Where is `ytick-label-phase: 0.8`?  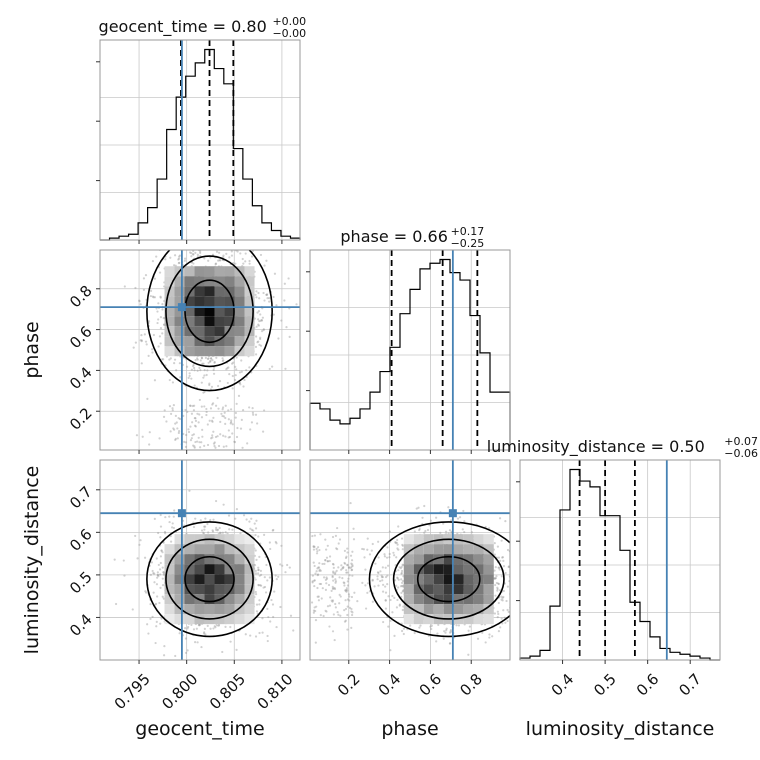
ytick-label-phase: 0.8 is located at coordinates (81, 297).